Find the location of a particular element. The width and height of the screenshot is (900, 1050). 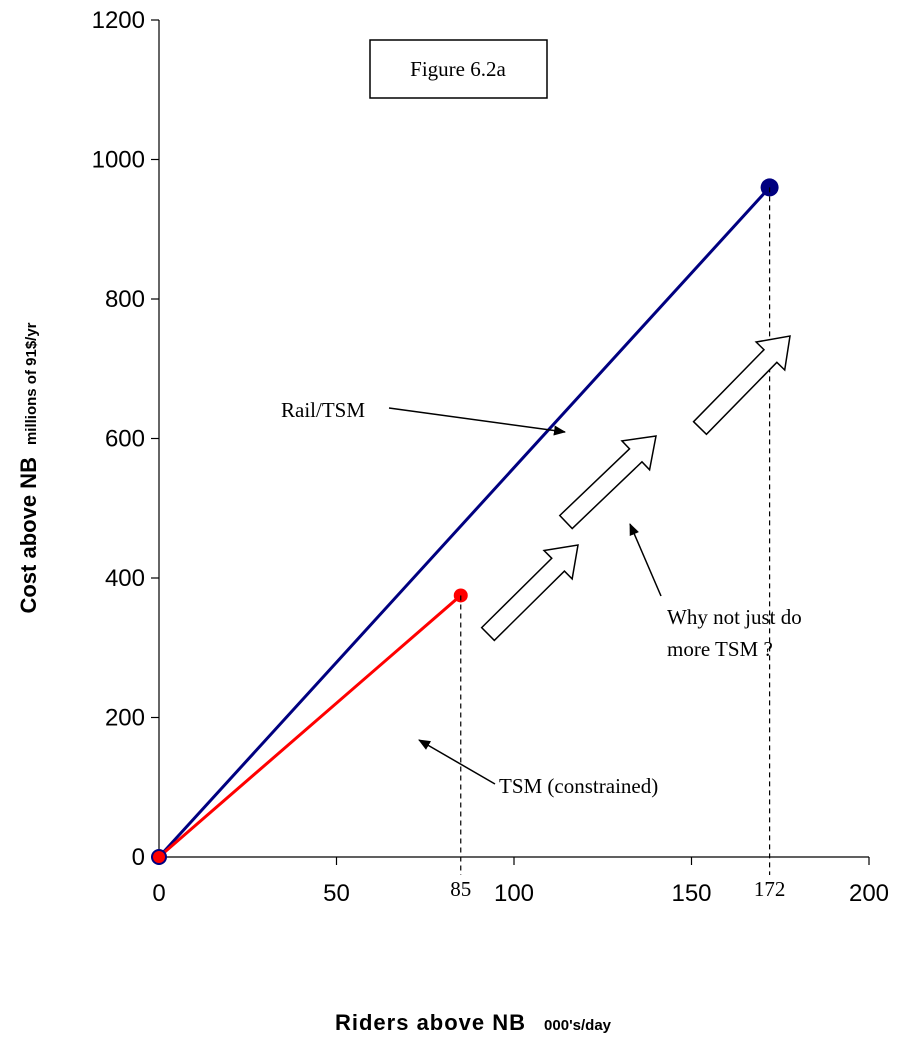

x-axis-title-unit: 000's/day is located at coordinates (578, 1025).